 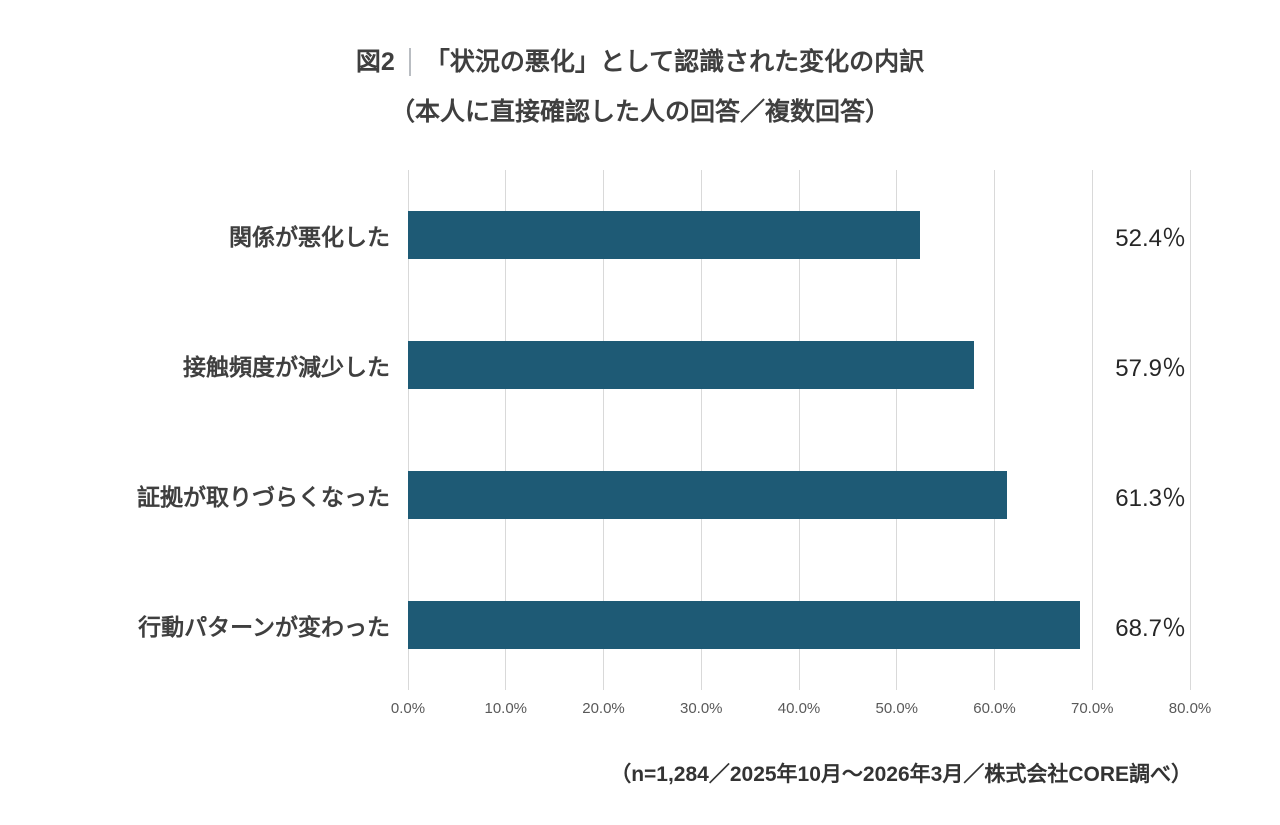 I want to click on chart-title-line1: 図2 「状況の悪化」として認識された変化の内訳, so click(x=640, y=62).